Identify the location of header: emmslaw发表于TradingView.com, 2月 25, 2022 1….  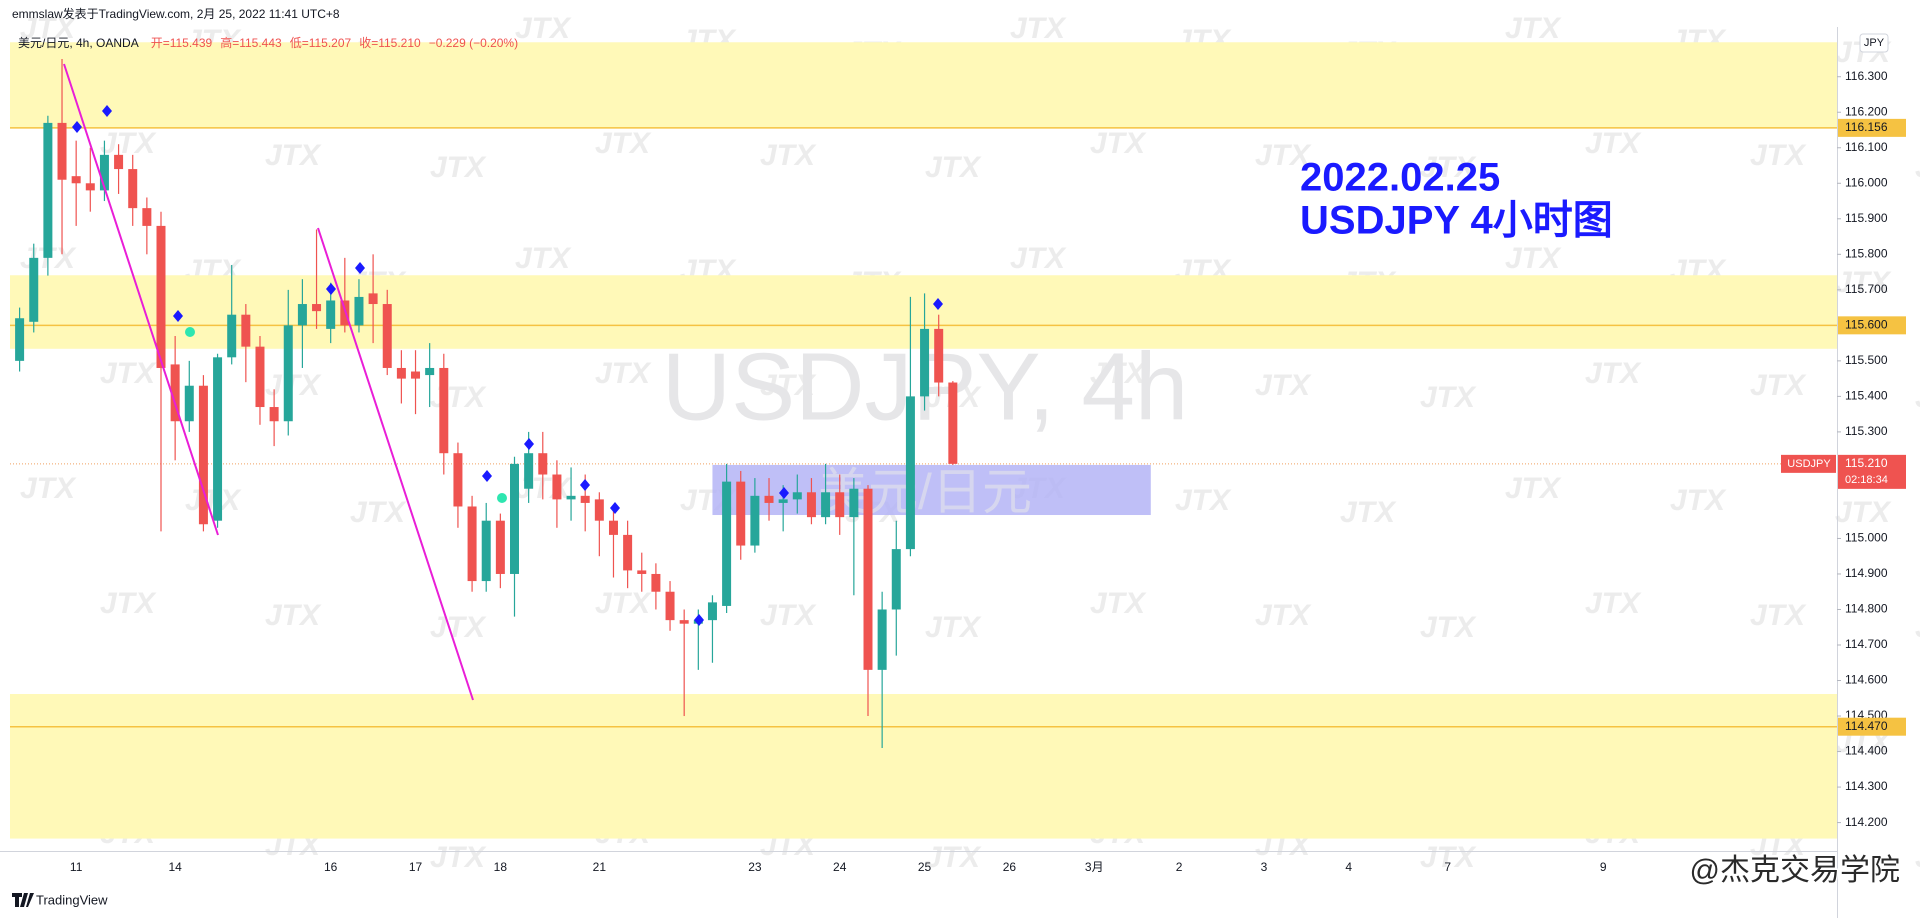
(176, 13).